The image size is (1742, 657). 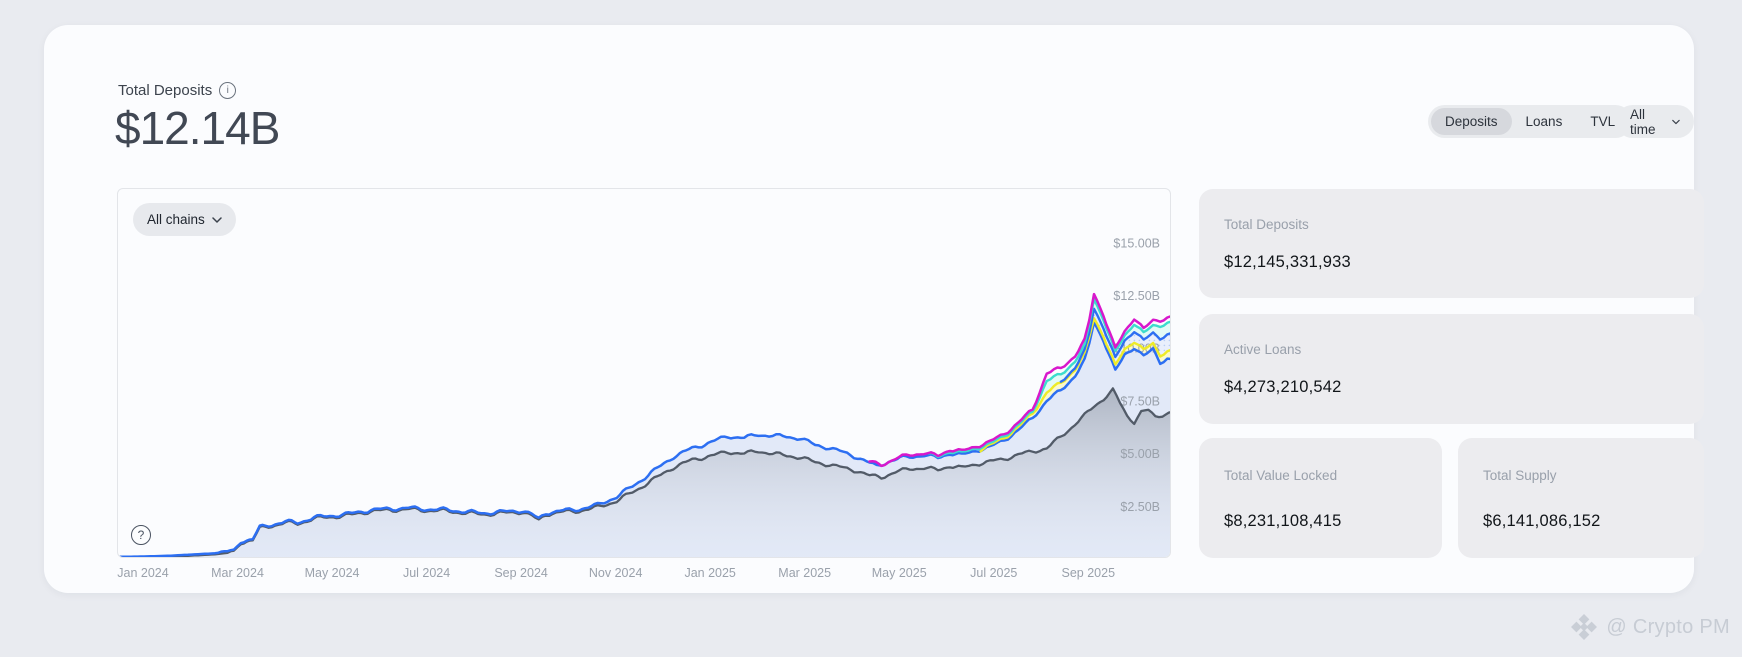 I want to click on y-axis-label: $7.50B, so click(x=1140, y=401).